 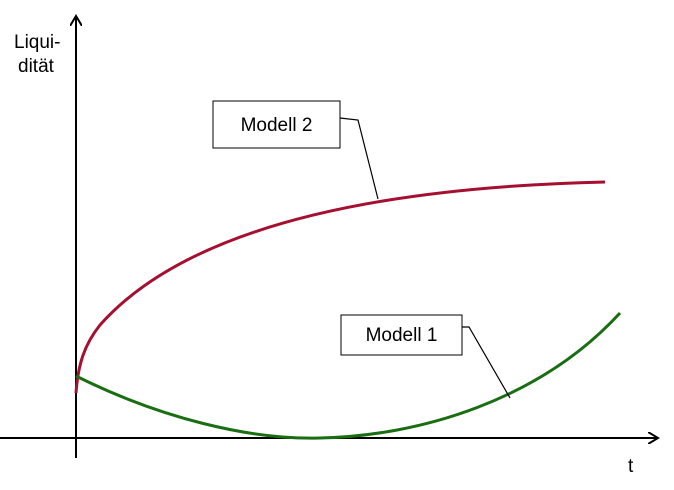 What do you see at coordinates (37, 42) in the screenshot?
I see `y-axis-label: Liqui-` at bounding box center [37, 42].